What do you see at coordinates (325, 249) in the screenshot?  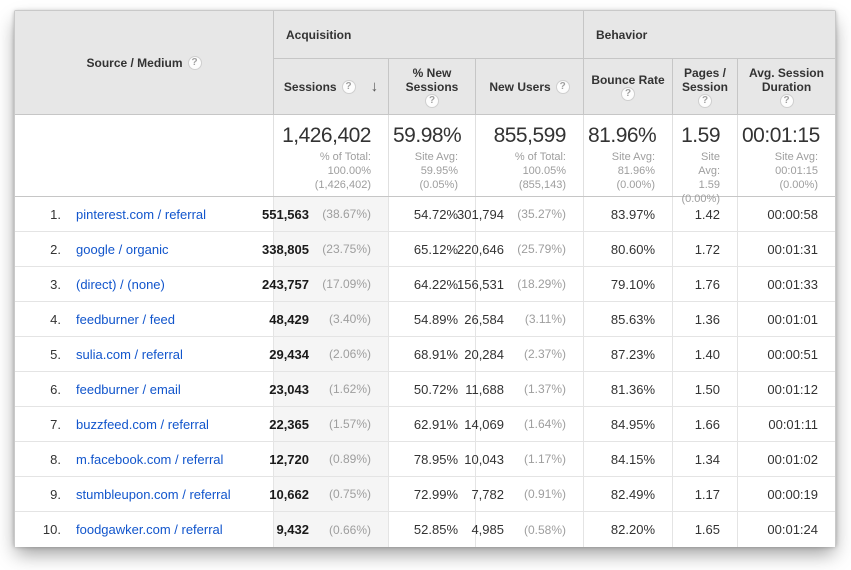 I see `sessions-cell: 338,805 (23.75%)` at bounding box center [325, 249].